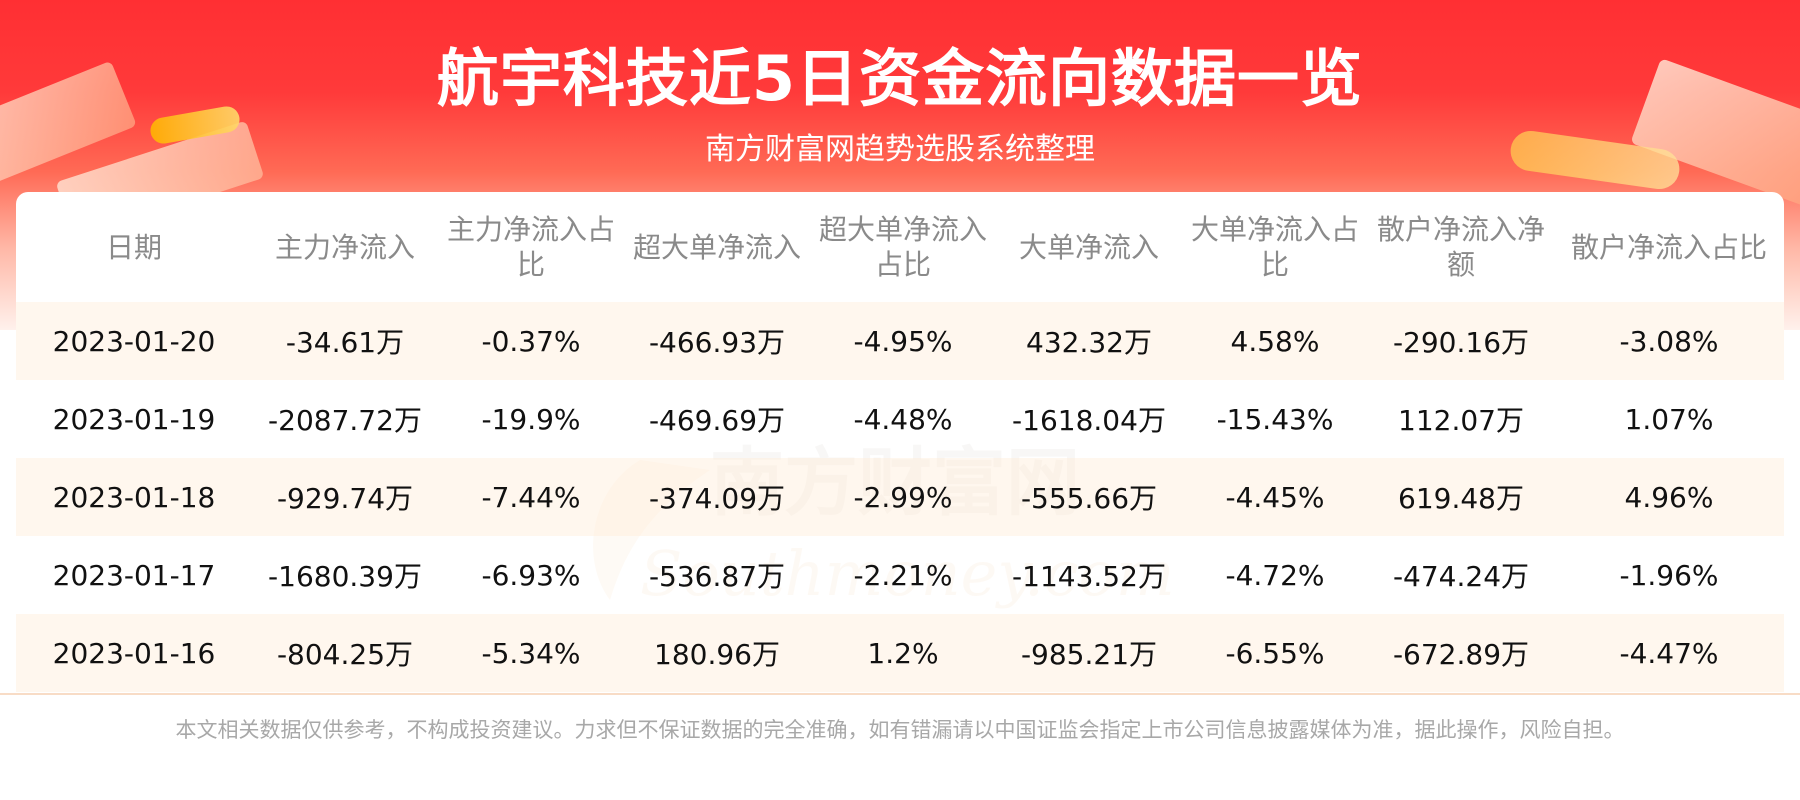 This screenshot has width=1800, height=800. What do you see at coordinates (1461, 575) in the screenshot?
I see `cell-retail-net-inflow: -474.24万` at bounding box center [1461, 575].